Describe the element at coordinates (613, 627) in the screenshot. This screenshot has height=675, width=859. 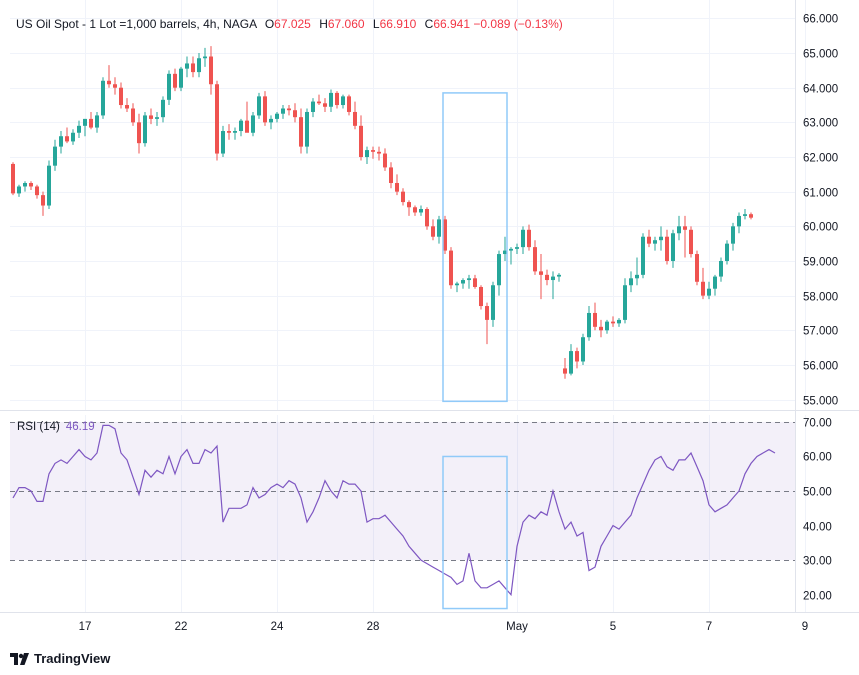
I see `time-tick-label: 5` at that location.